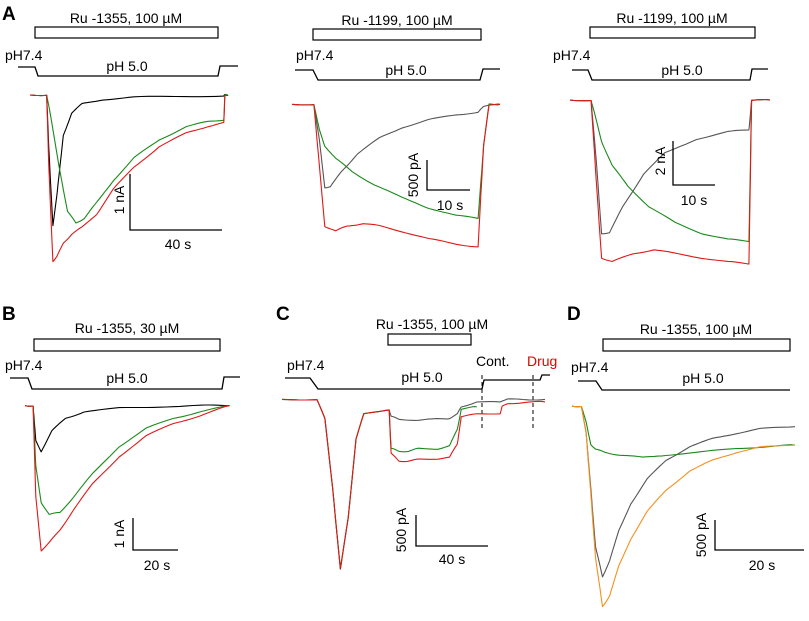 Image resolution: width=809 pixels, height=621 pixels. I want to click on panel-label-a: A, so click(9, 14).